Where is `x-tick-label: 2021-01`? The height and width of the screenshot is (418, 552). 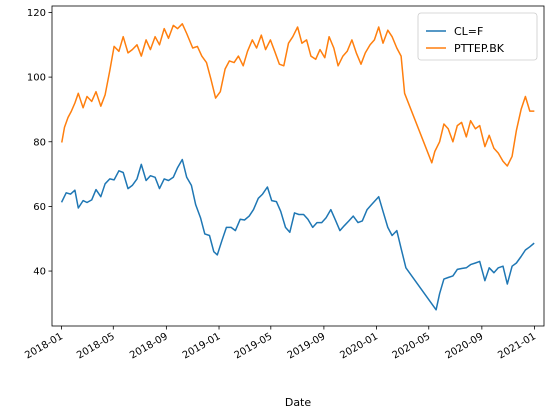 x-tick-label: 2021-01 is located at coordinates (517, 346).